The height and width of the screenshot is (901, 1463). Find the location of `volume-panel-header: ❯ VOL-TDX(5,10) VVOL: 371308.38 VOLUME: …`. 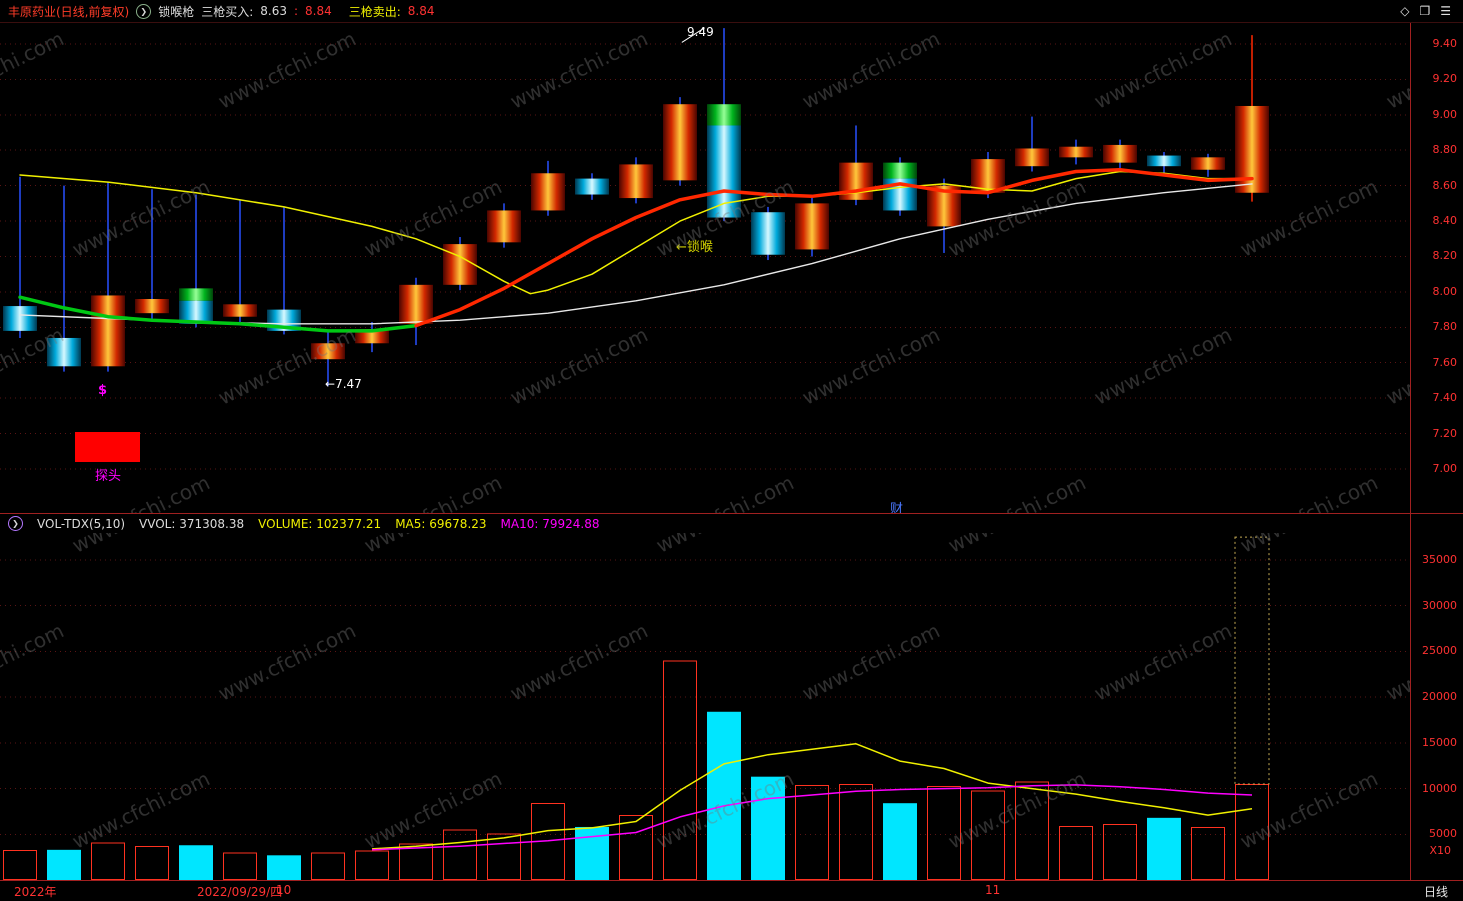

volume-panel-header: ❯ VOL-TDX(5,10) VVOL: 371308.38 VOLUME: … is located at coordinates (705, 523).